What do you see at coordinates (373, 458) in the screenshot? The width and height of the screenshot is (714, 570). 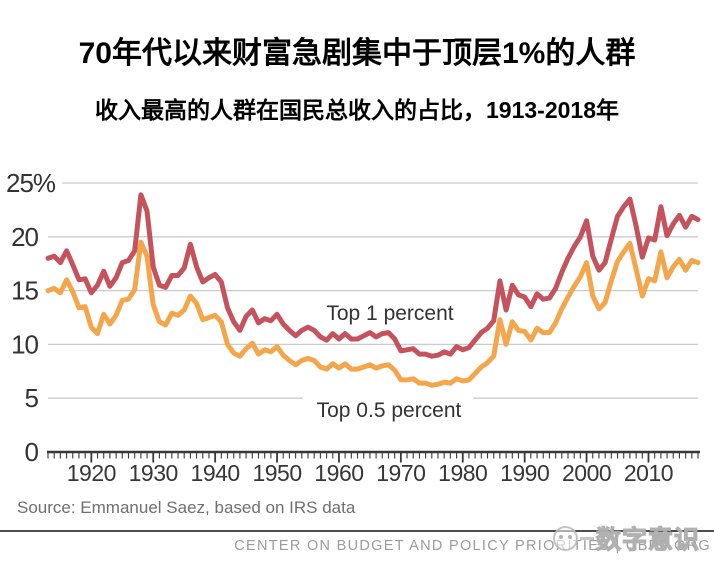 I see `x-axis-ticks` at bounding box center [373, 458].